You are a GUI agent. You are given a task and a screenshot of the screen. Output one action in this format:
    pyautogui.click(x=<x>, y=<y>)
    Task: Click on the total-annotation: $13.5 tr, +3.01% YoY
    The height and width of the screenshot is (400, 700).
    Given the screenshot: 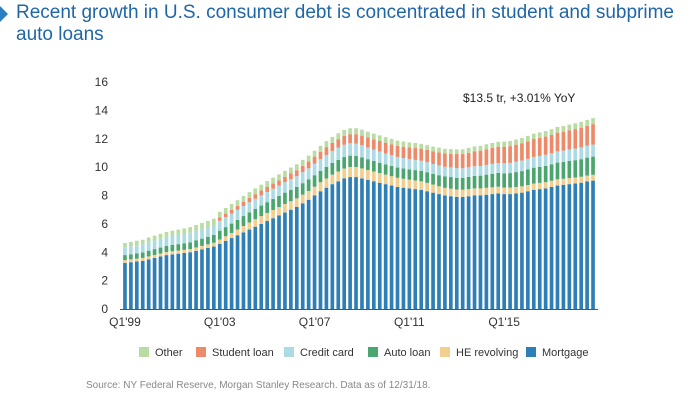 What is the action you would take?
    pyautogui.click(x=519, y=98)
    